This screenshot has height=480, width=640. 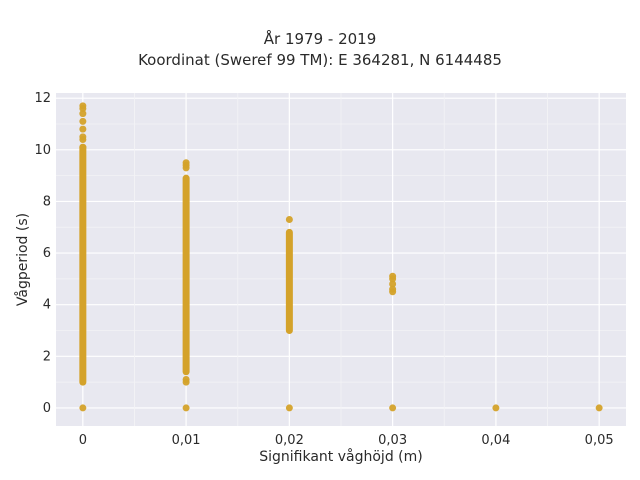 What do you see at coordinates (22, 259) in the screenshot?
I see `y-axis-label: Vågperiod (s)` at bounding box center [22, 259].